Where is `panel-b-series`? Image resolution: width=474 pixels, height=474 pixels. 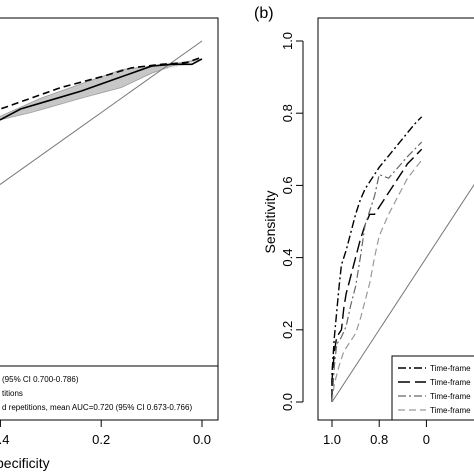
panel-b-series is located at coordinates (377, 259).